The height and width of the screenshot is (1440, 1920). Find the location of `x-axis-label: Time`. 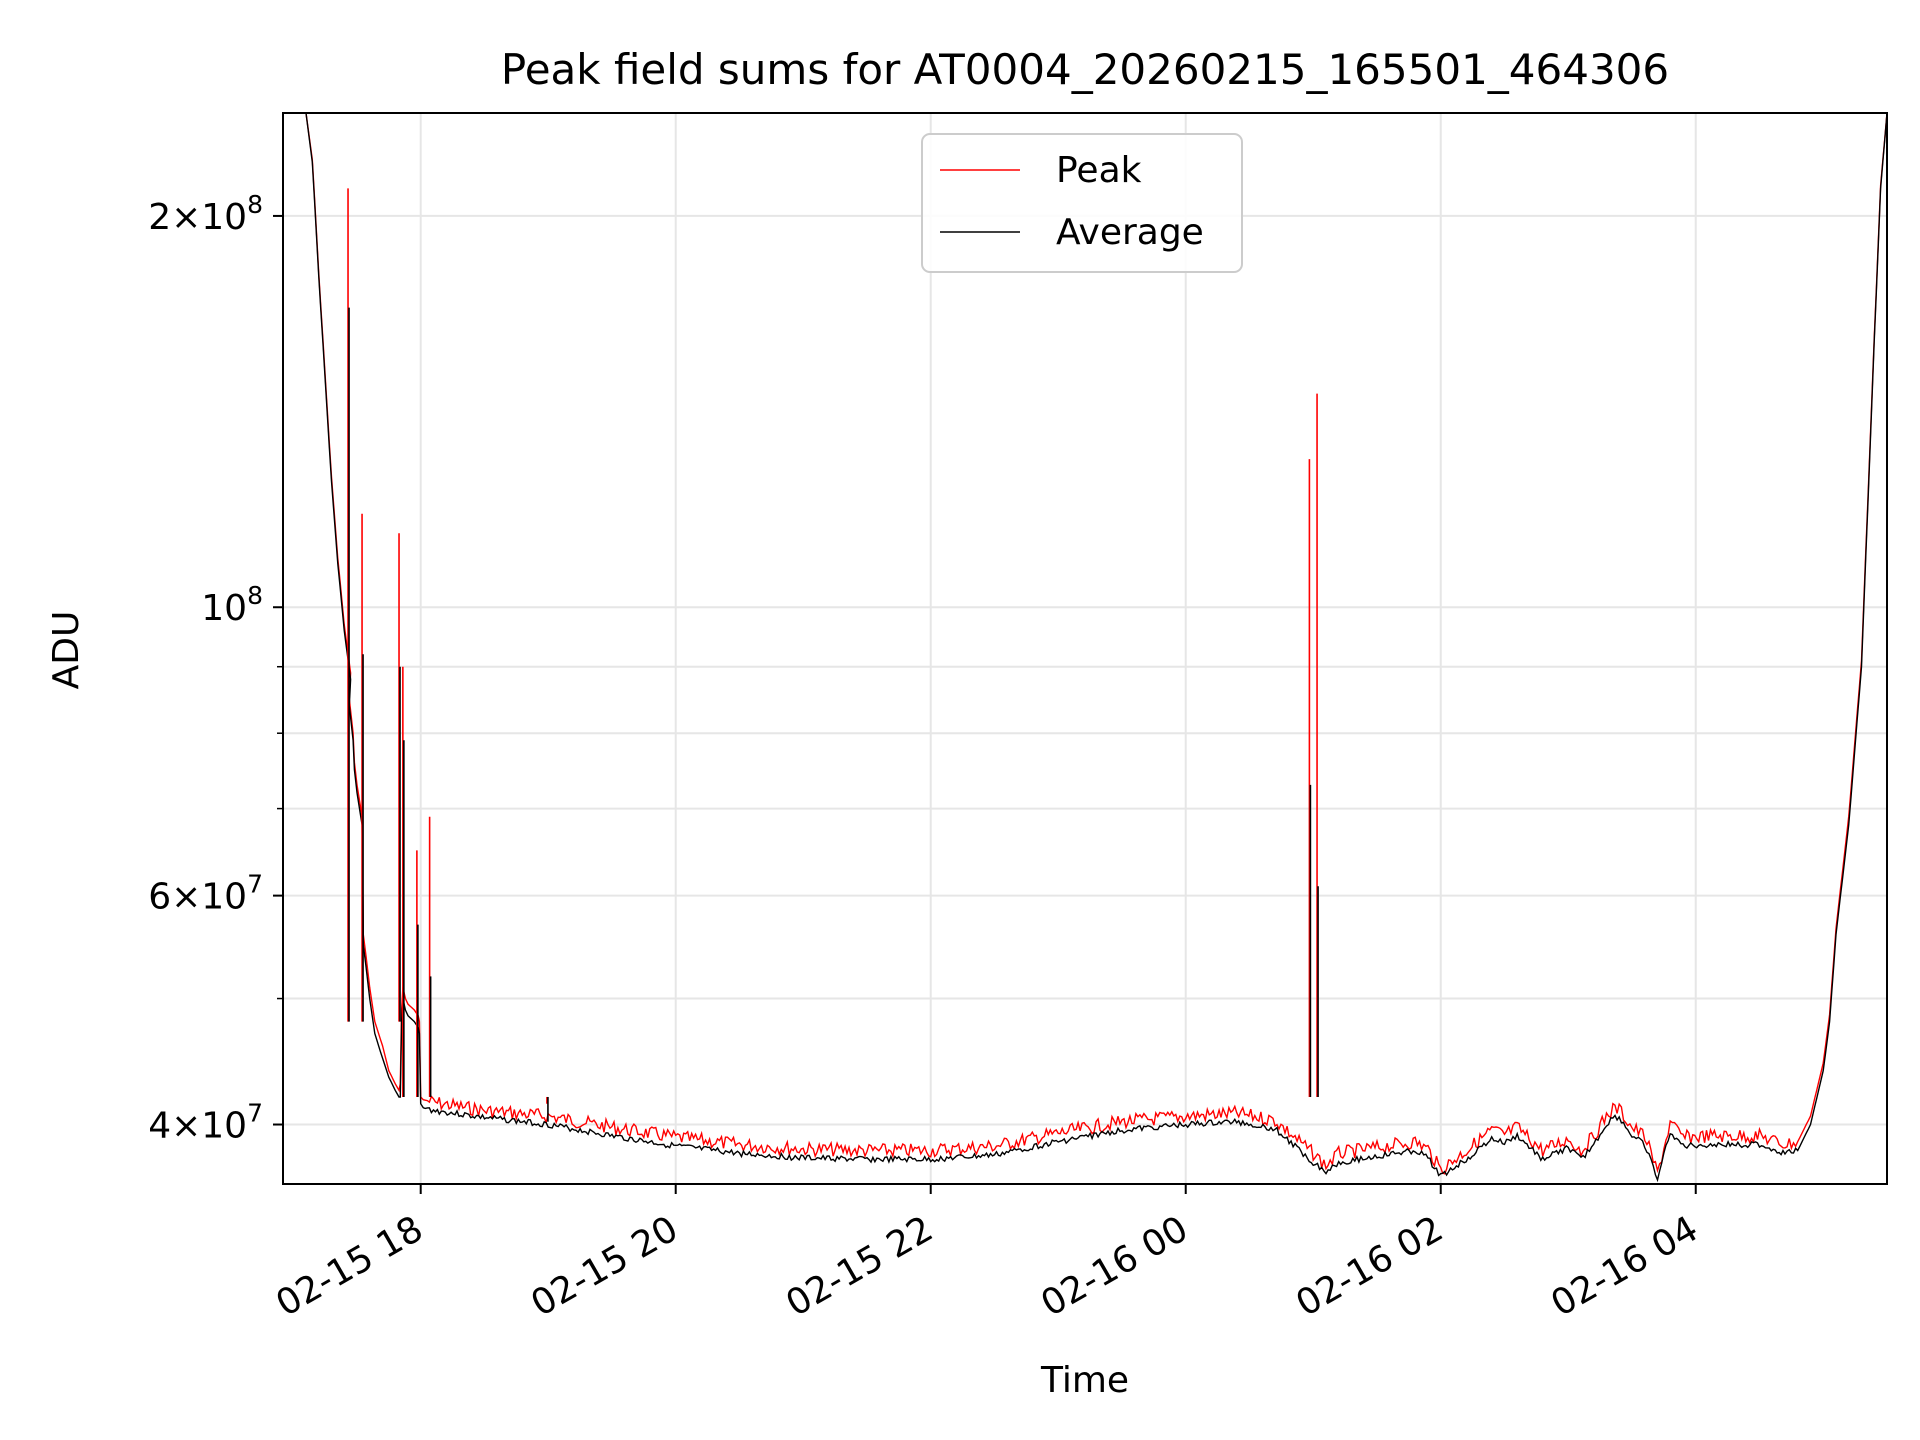

x-axis-label: Time is located at coordinates (1084, 1380).